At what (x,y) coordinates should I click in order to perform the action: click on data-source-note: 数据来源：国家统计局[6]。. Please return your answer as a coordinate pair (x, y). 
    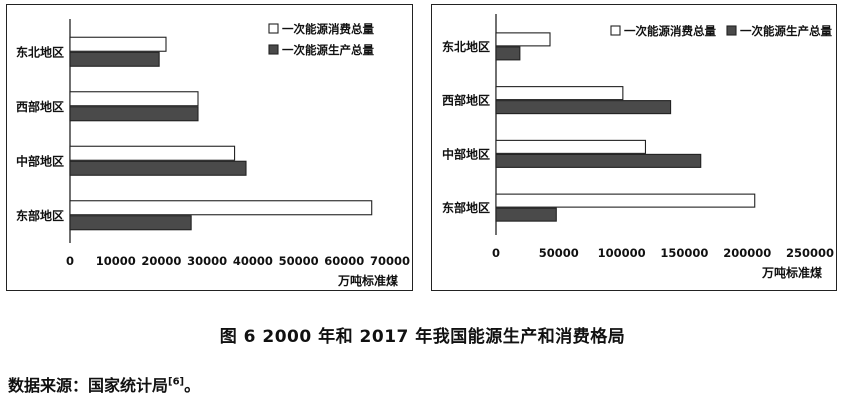
    Looking at the image, I should click on (104, 384).